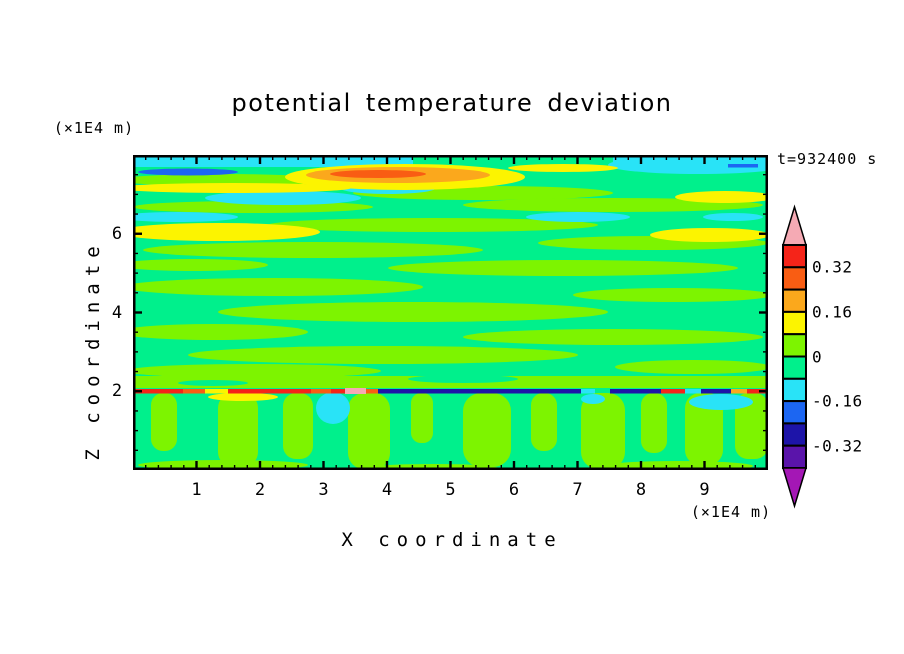  Describe the element at coordinates (453, 431) in the screenshot. I see `contour-plumes` at that location.